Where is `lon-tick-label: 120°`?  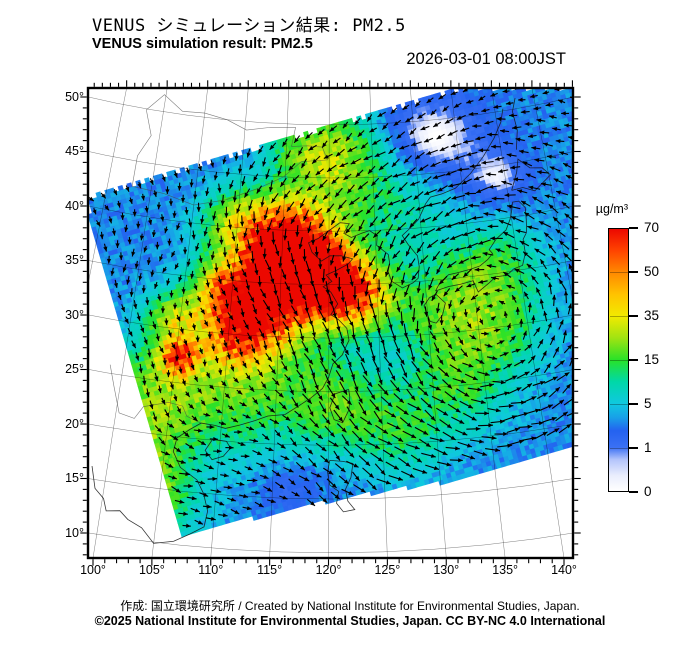 lon-tick-label: 120° is located at coordinates (328, 570).